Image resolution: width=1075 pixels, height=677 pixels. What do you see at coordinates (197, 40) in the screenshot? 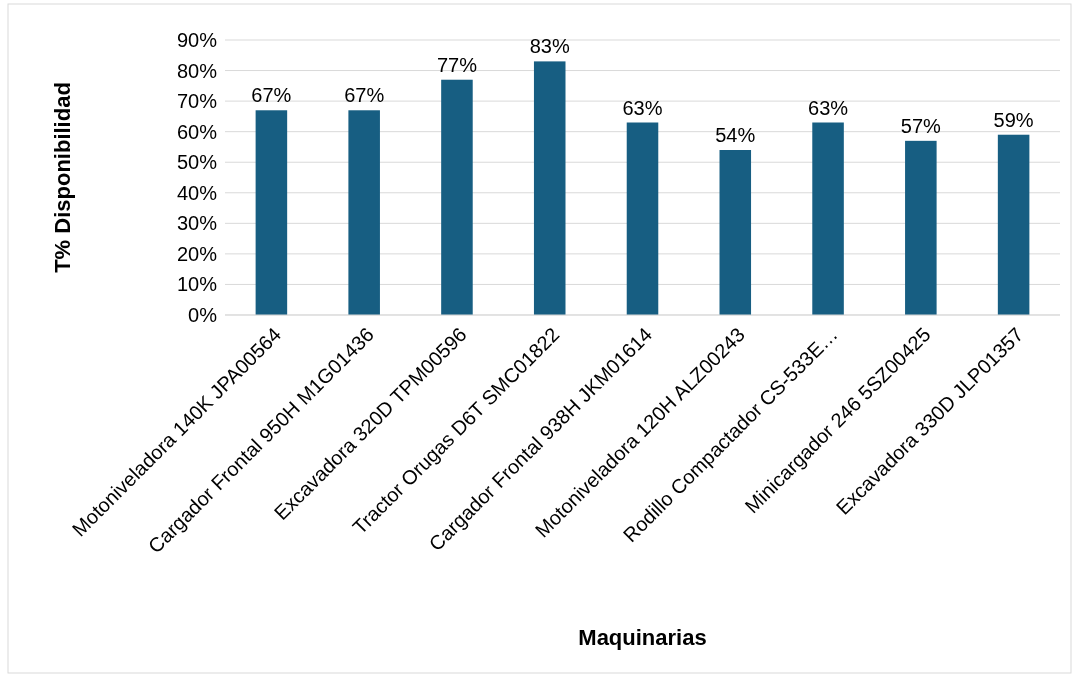
I see `y-tick-label: 90%` at bounding box center [197, 40].